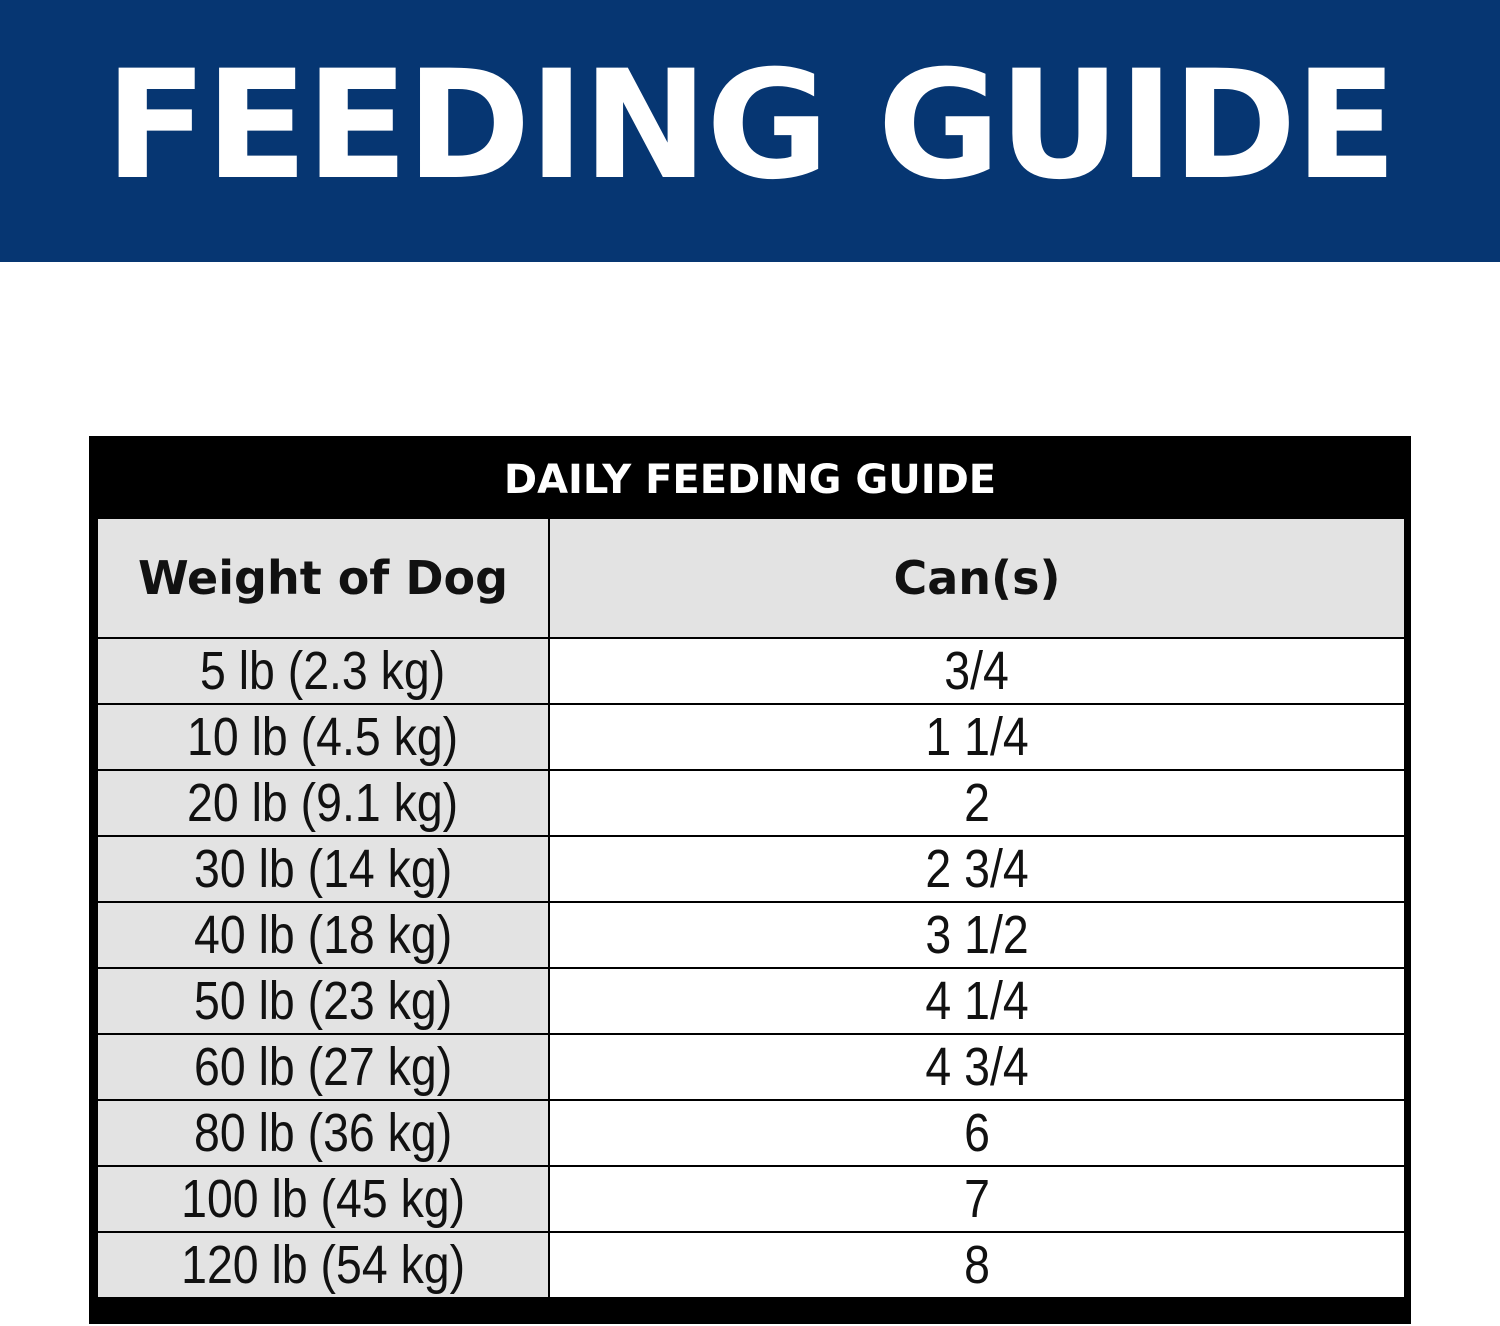 This screenshot has height=1326, width=1500. What do you see at coordinates (750, 126) in the screenshot?
I see `banner-title: FEEDING GUIDE` at bounding box center [750, 126].